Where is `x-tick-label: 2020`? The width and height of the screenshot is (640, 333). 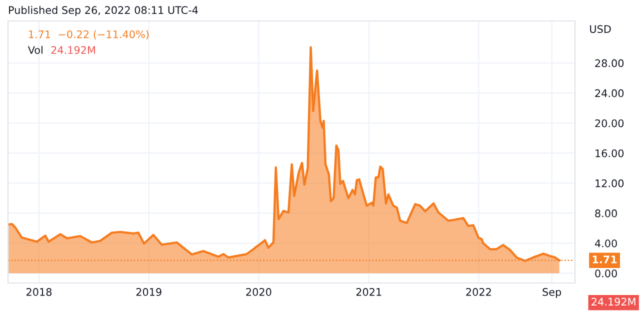 x-tick-label: 2020 is located at coordinates (259, 292).